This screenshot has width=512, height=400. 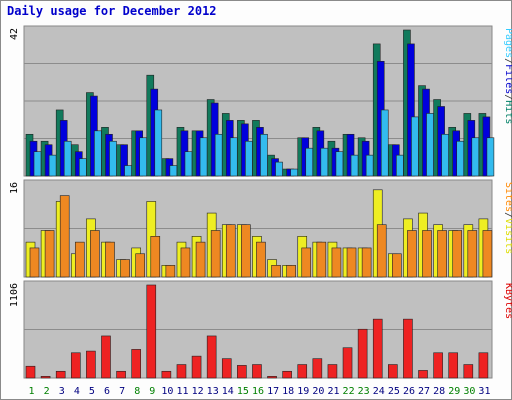 What do you see at coordinates (507, 79) in the screenshot?
I see `axis-label-files: Files` at bounding box center [507, 79].